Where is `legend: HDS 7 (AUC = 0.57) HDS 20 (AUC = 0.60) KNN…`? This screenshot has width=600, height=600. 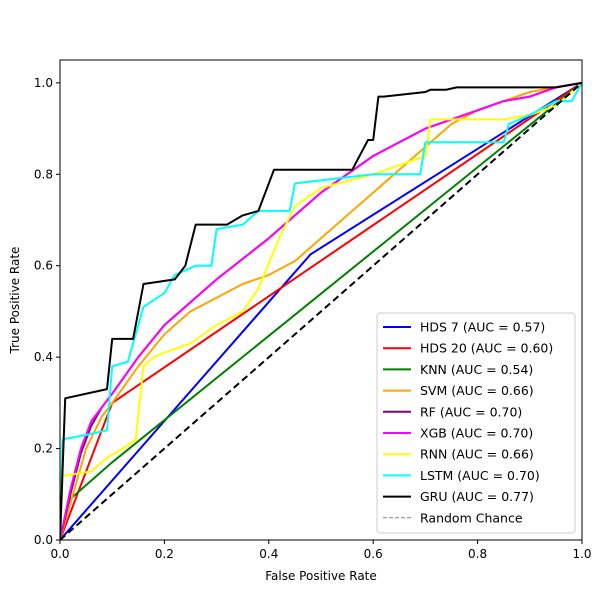
legend: HDS 7 (AUC = 0.57) HDS 20 (AUC = 0.60) KNN… is located at coordinates (476, 423).